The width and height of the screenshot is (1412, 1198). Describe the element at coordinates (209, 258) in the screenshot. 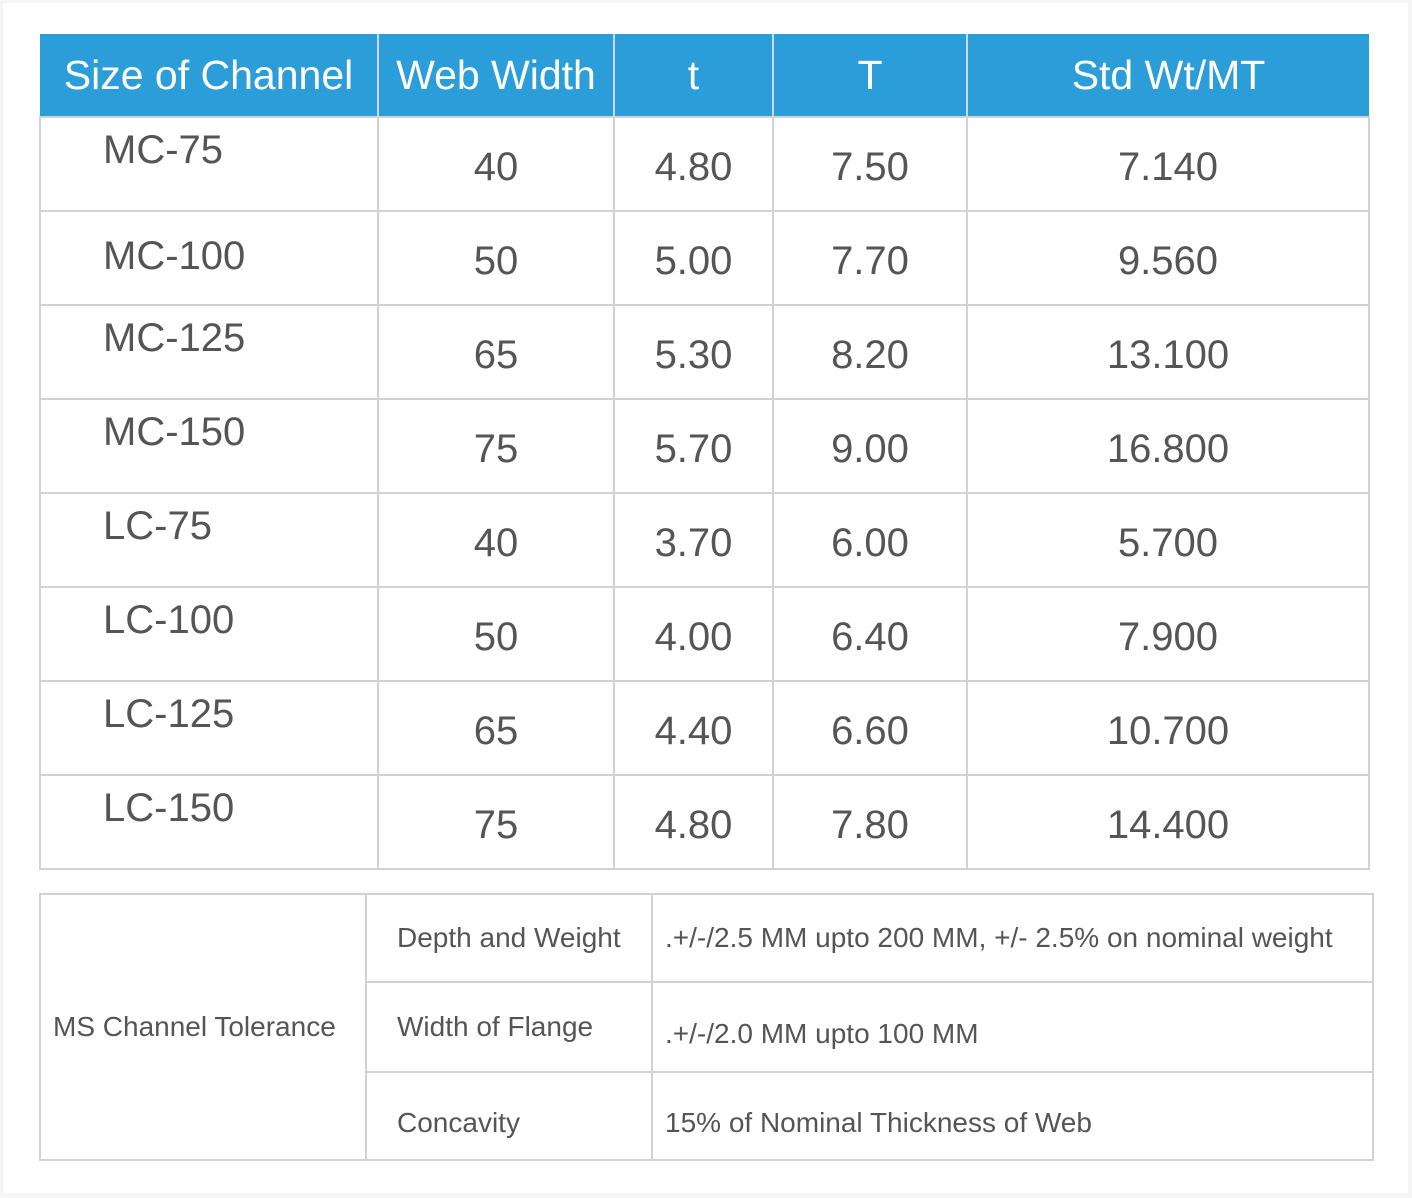

I see `cell-size: MC-100` at that location.